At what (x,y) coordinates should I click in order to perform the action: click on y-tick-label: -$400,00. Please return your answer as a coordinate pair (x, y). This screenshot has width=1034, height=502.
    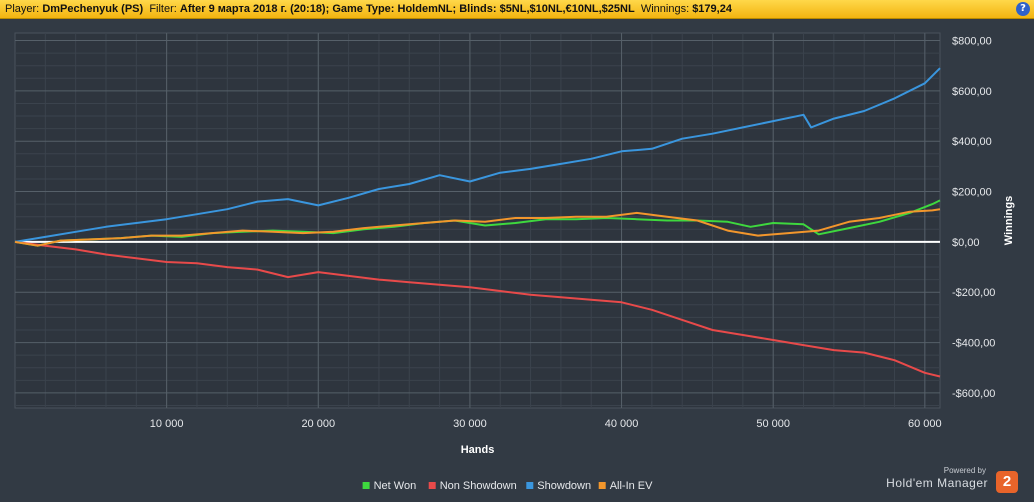
    Looking at the image, I should click on (973, 344).